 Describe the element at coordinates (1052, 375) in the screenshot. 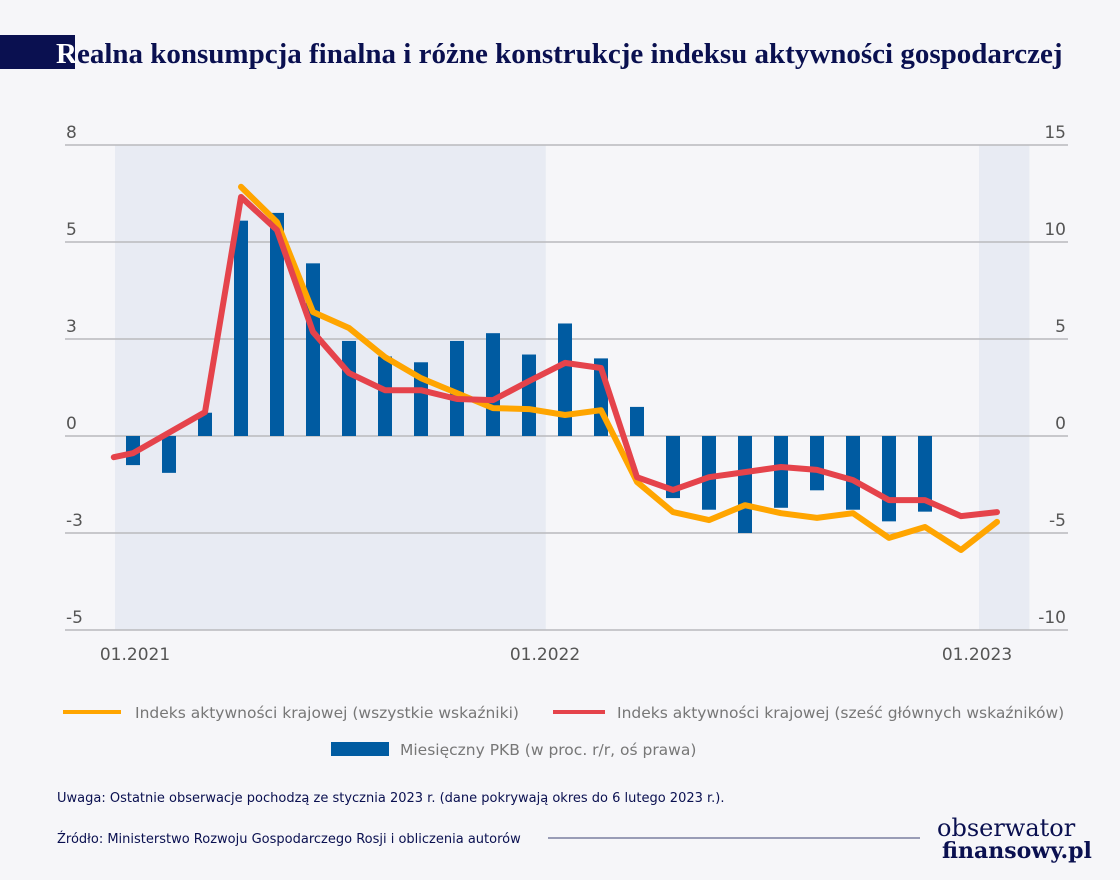

I see `right-axis-ticks: 15 10 5 0 -5 -10` at that location.